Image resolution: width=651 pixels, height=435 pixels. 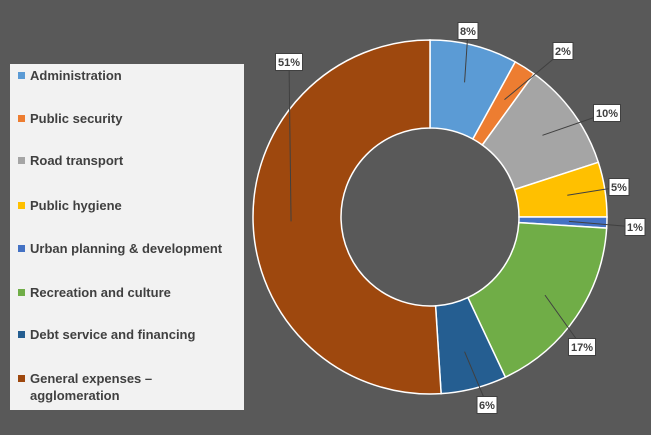 What do you see at coordinates (21, 160) in the screenshot?
I see `legend-swatch-road-transport` at bounding box center [21, 160].